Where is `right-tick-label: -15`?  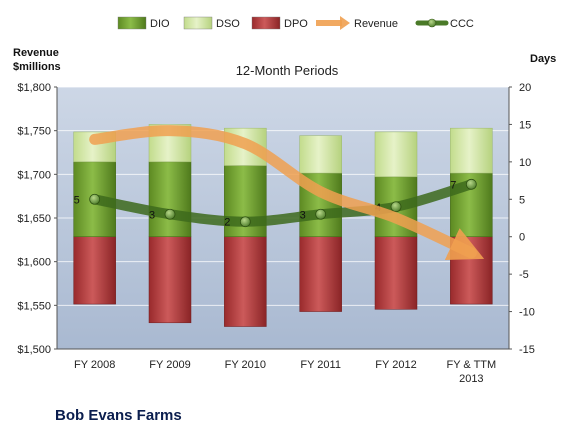
right-tick-label: -15 is located at coordinates (527, 350).